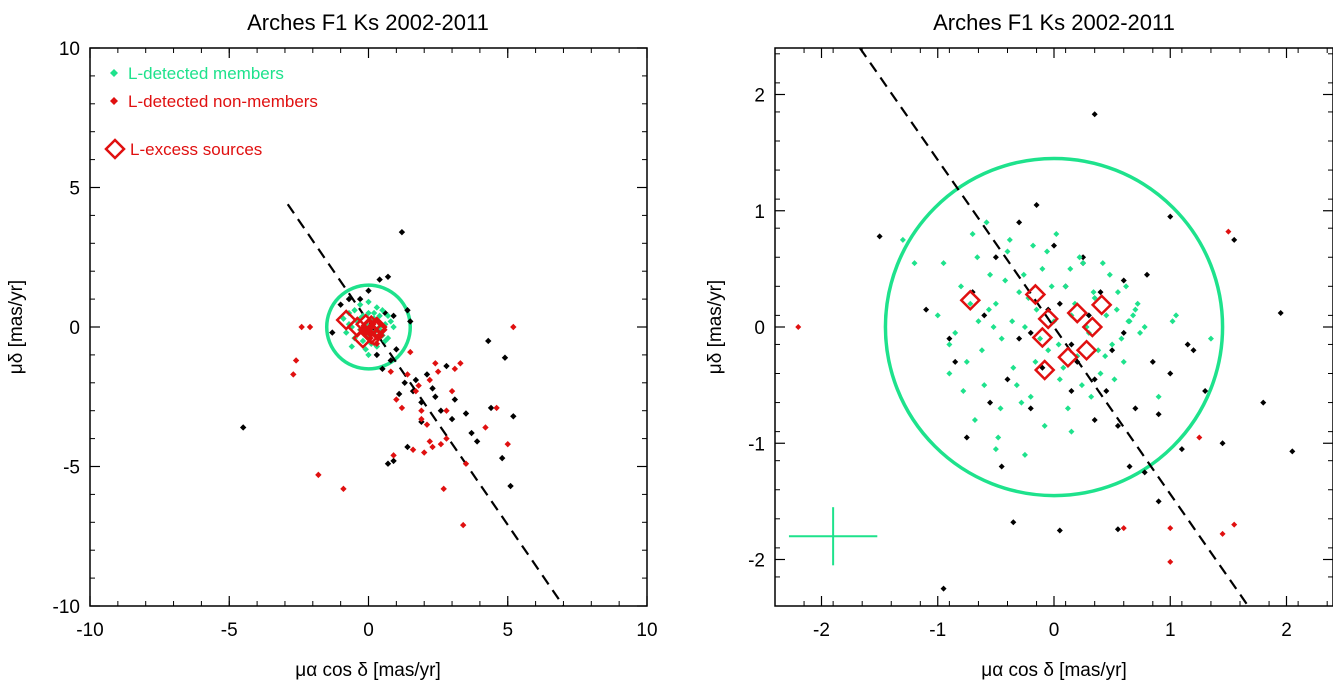  What do you see at coordinates (759, 328) in the screenshot?
I see `right-y-tick-label: 0` at bounding box center [759, 328].